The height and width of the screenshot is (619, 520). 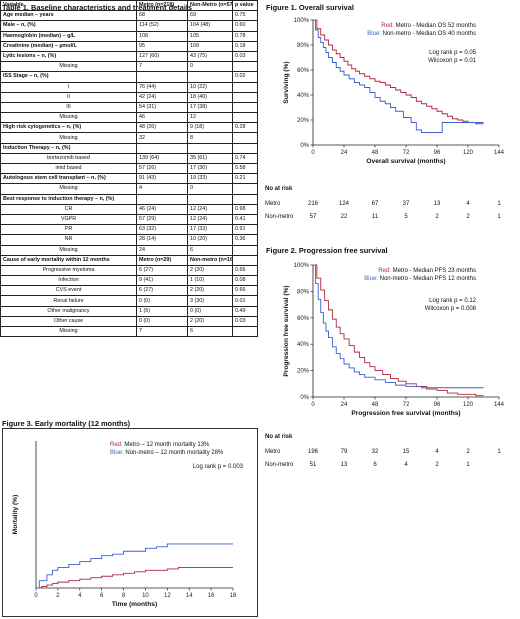 What do you see at coordinates (273, 204) in the screenshot?
I see `at-risk-row-label: Metro` at bounding box center [273, 204].